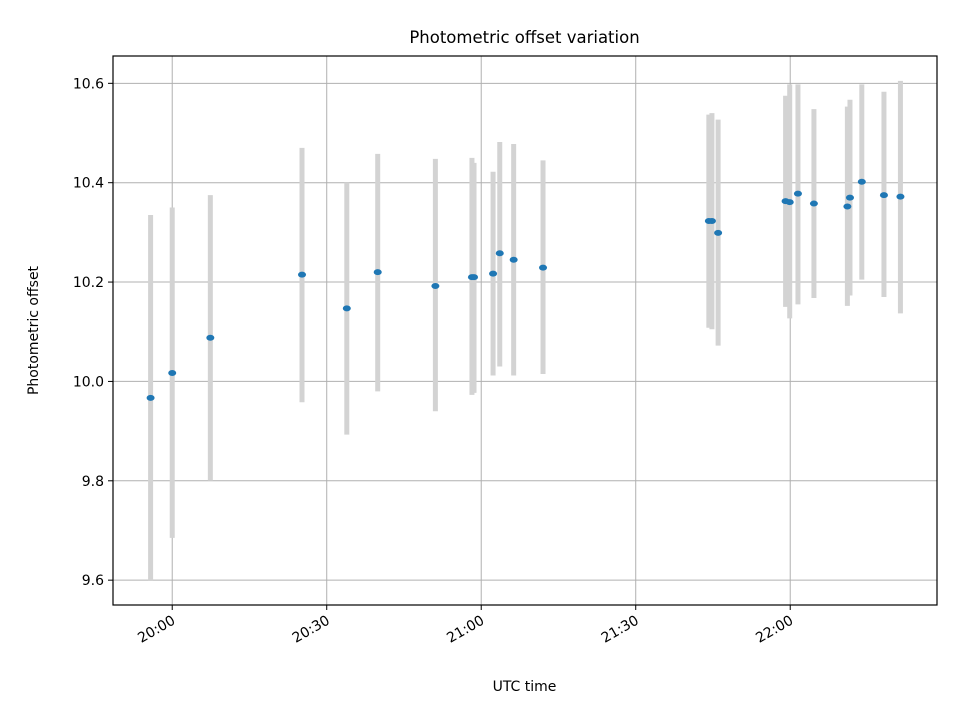 The height and width of the screenshot is (720, 960). Describe the element at coordinates (93, 581) in the screenshot. I see `y-tick-label: 9.6` at that location.